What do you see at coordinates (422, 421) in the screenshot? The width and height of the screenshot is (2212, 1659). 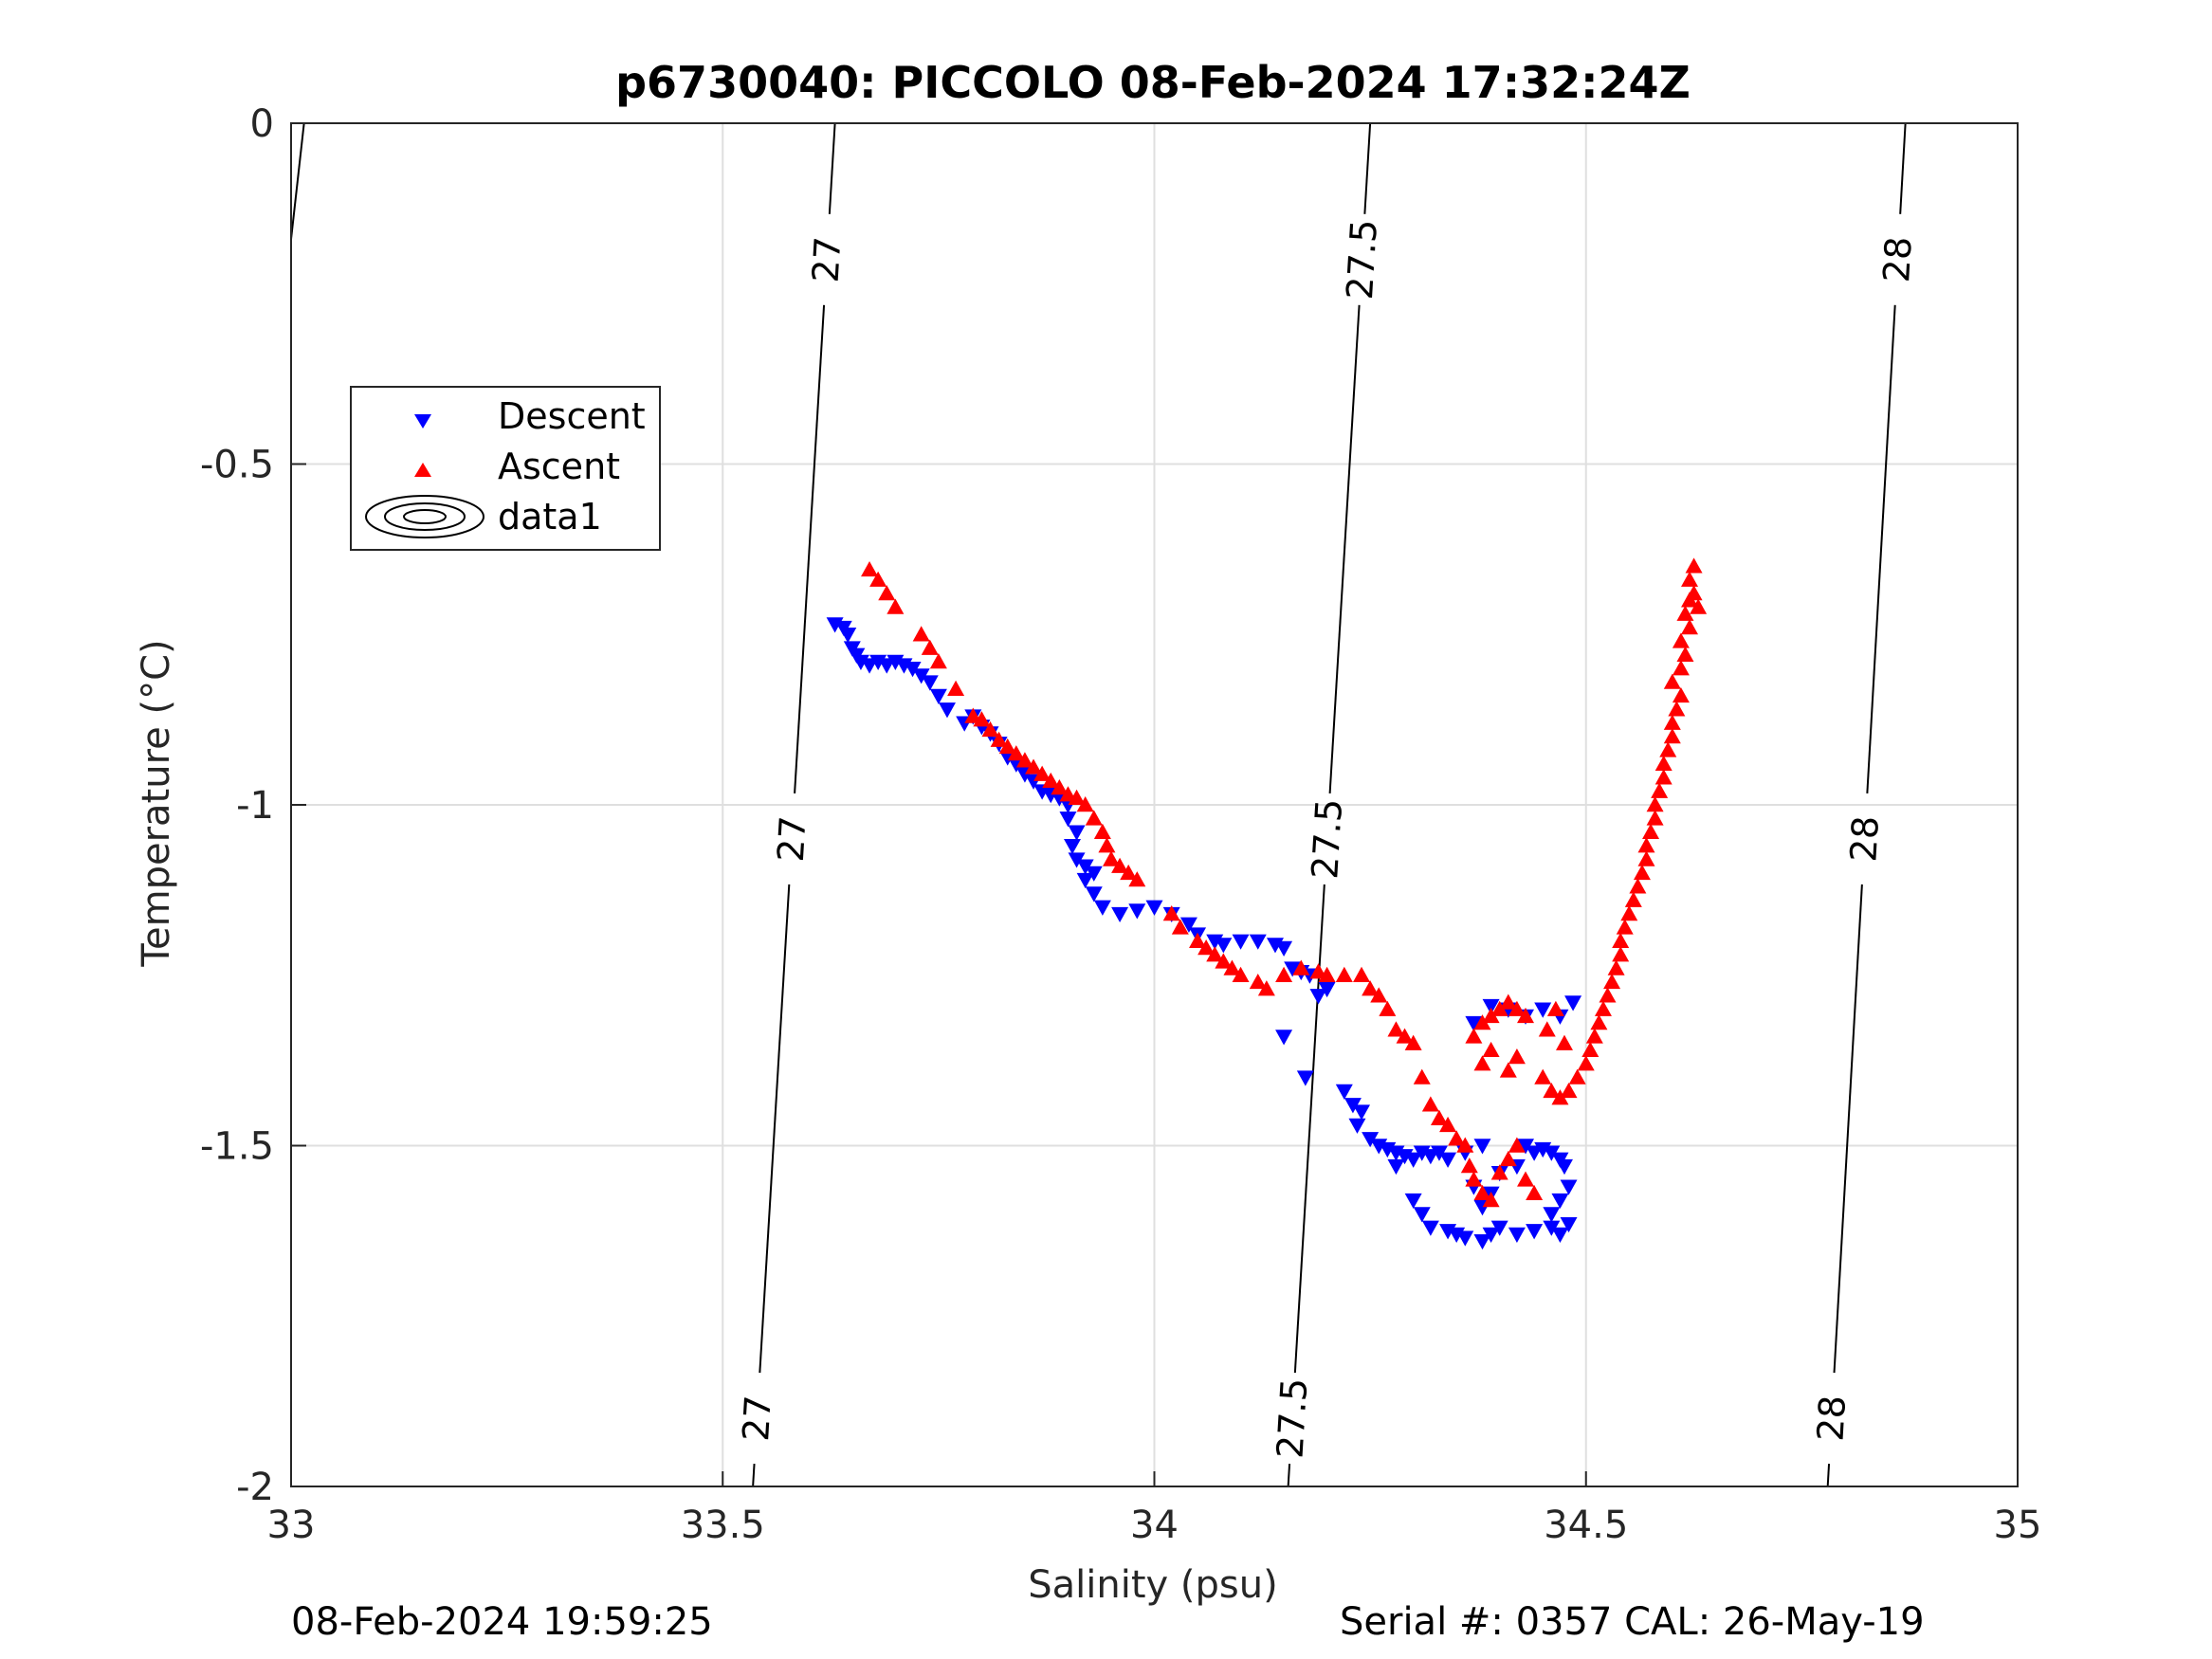 I see `legend-descent-marker` at bounding box center [422, 421].